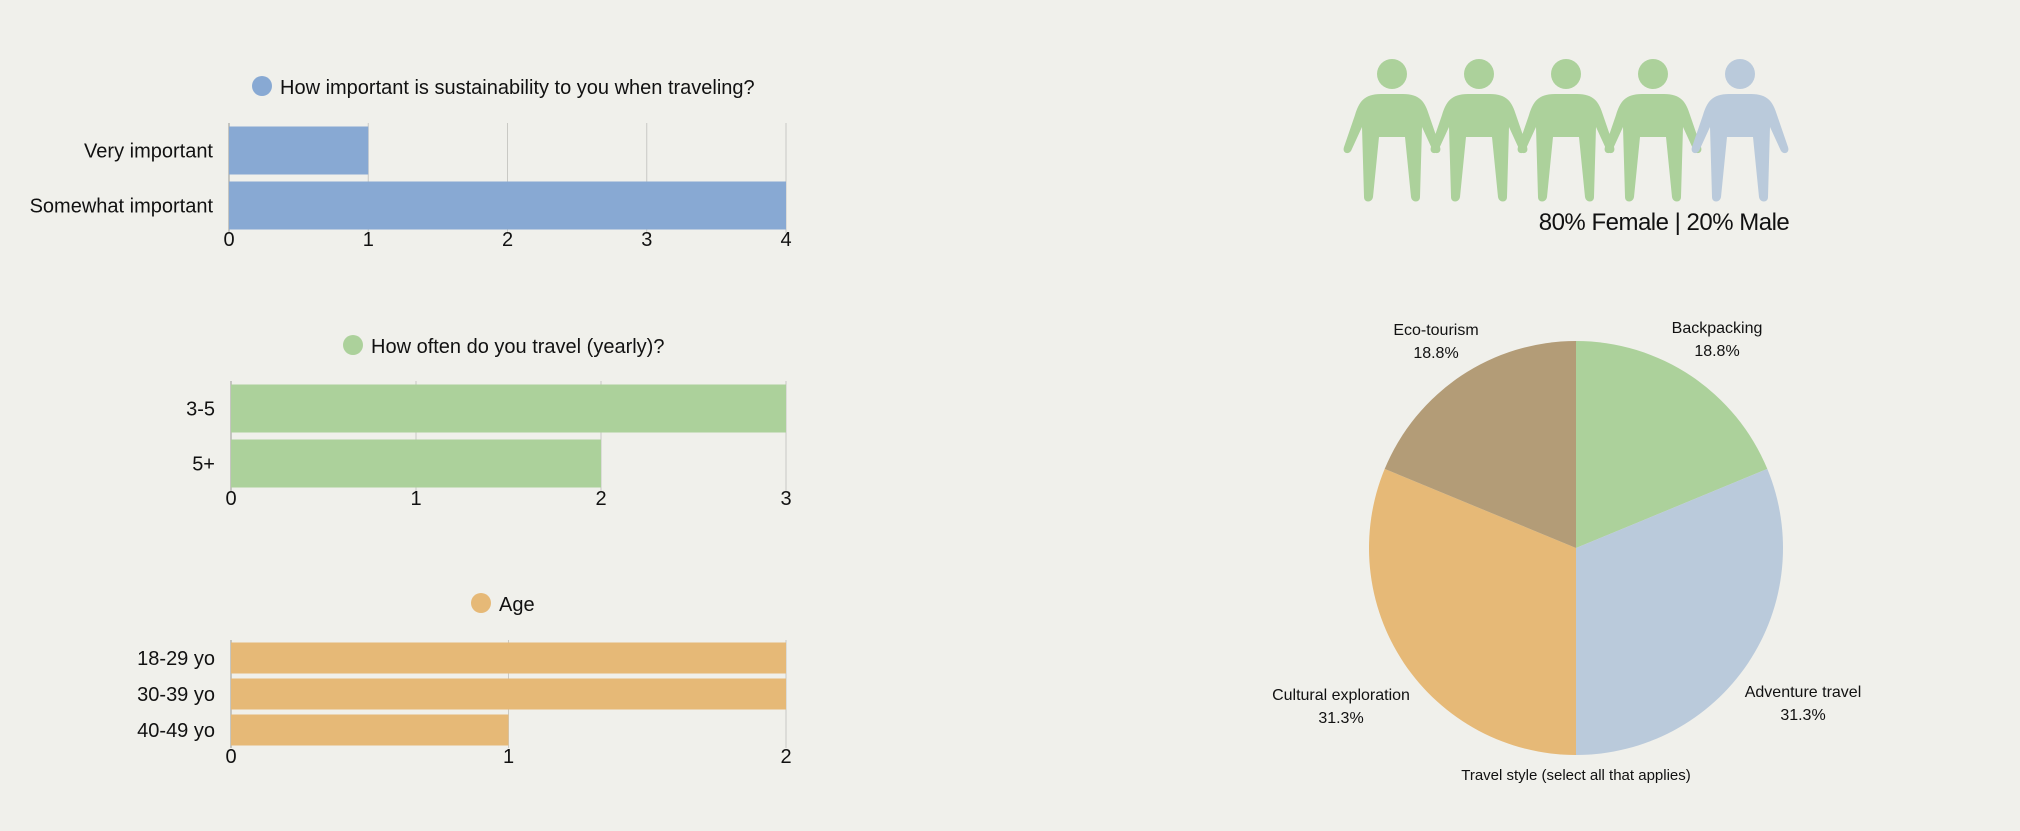 The width and height of the screenshot is (2020, 831). Describe the element at coordinates (507, 205) in the screenshot. I see `bar-somewhat-important` at that location.